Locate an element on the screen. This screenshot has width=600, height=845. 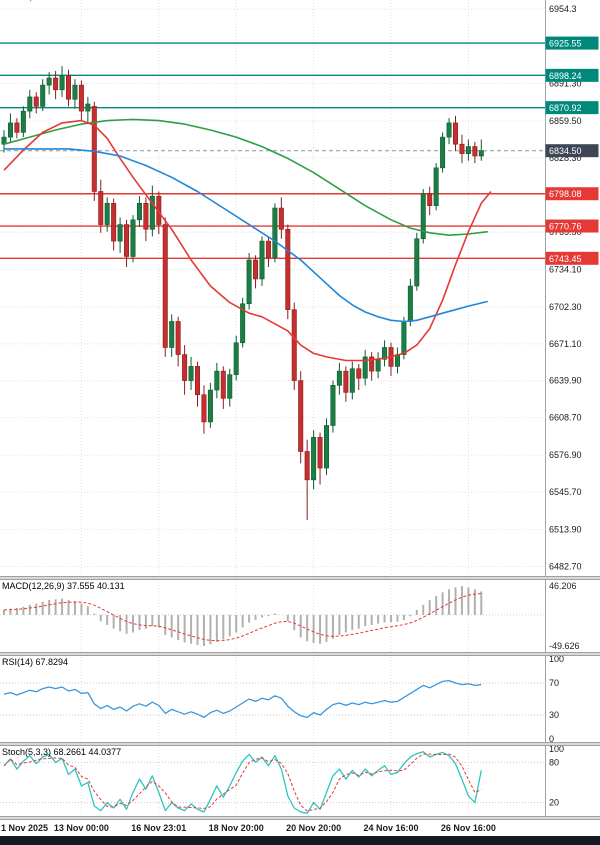
price-axis-tick: 6828.30 is located at coordinates (565, 158).